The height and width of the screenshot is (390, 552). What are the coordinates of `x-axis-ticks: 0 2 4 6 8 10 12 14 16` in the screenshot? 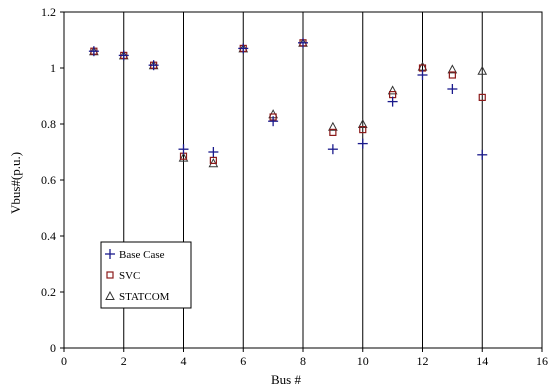 It's located at (304, 358).